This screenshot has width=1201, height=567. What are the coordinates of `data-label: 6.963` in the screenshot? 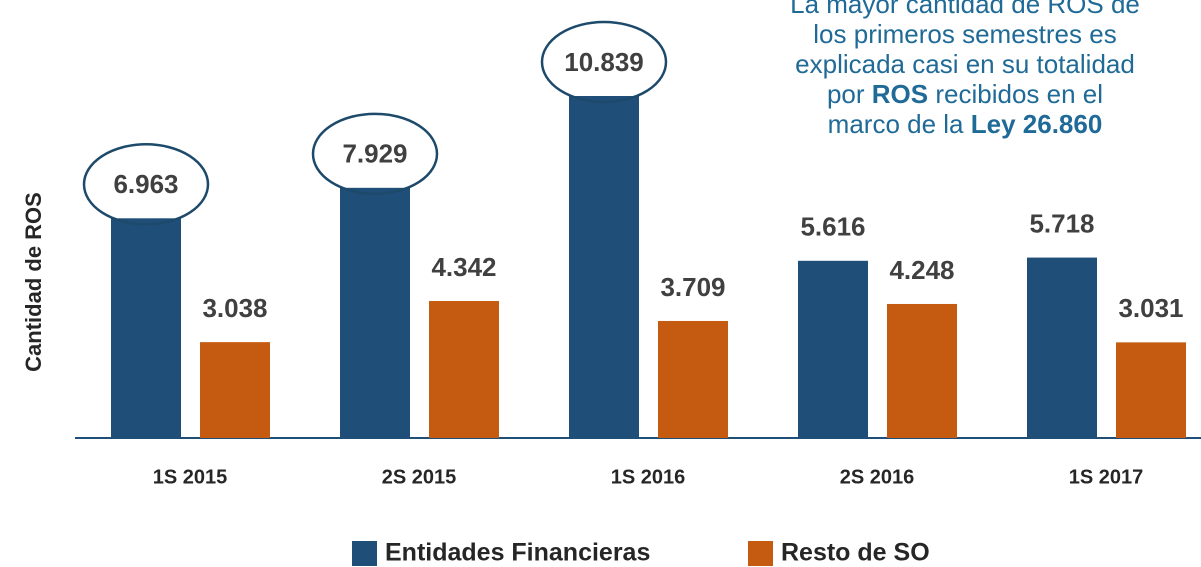 It's located at (145, 184).